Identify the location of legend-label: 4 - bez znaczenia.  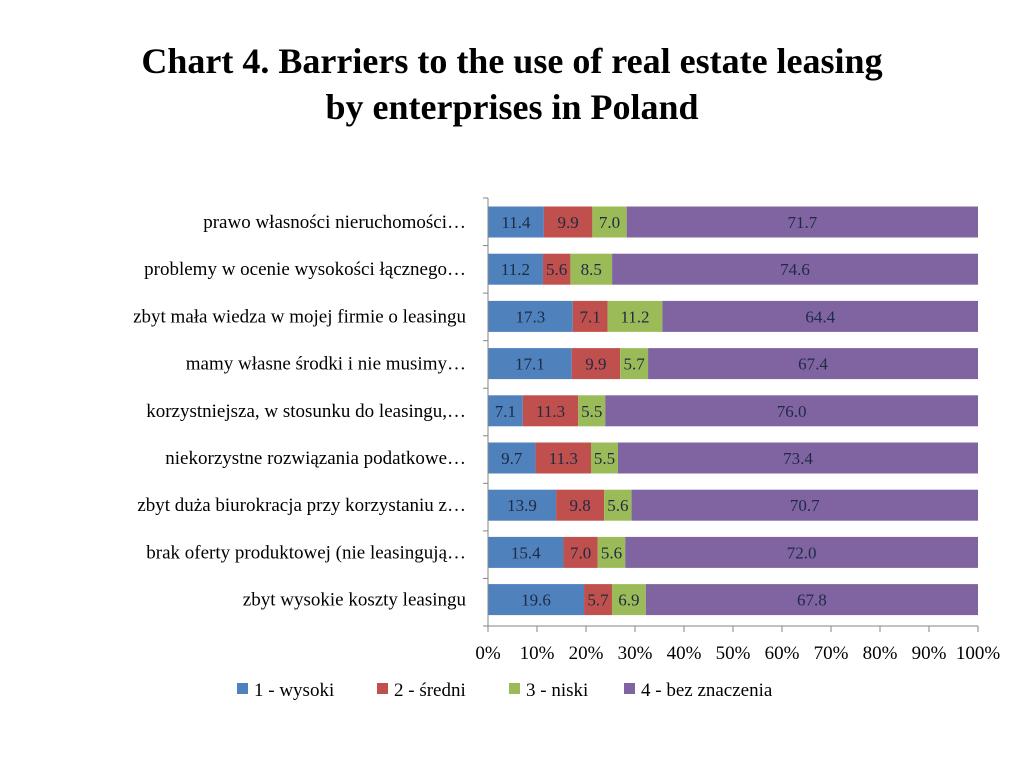
(707, 690).